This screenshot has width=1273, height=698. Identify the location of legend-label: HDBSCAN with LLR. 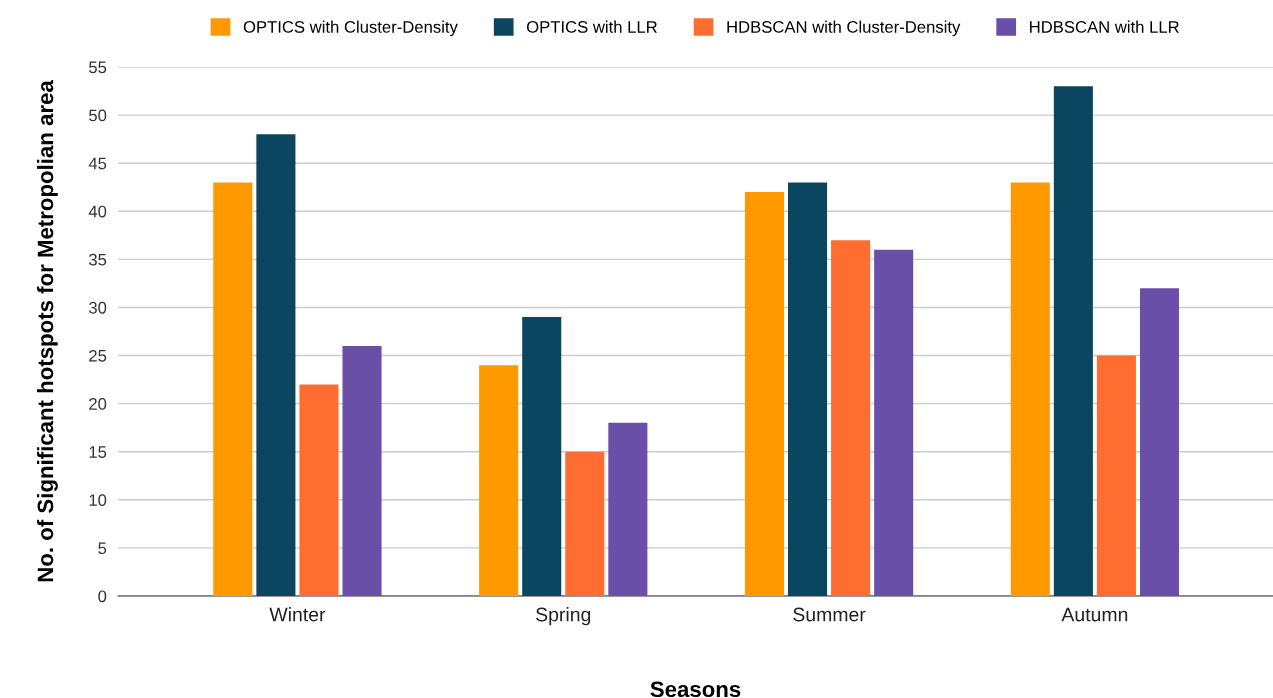
(1104, 26).